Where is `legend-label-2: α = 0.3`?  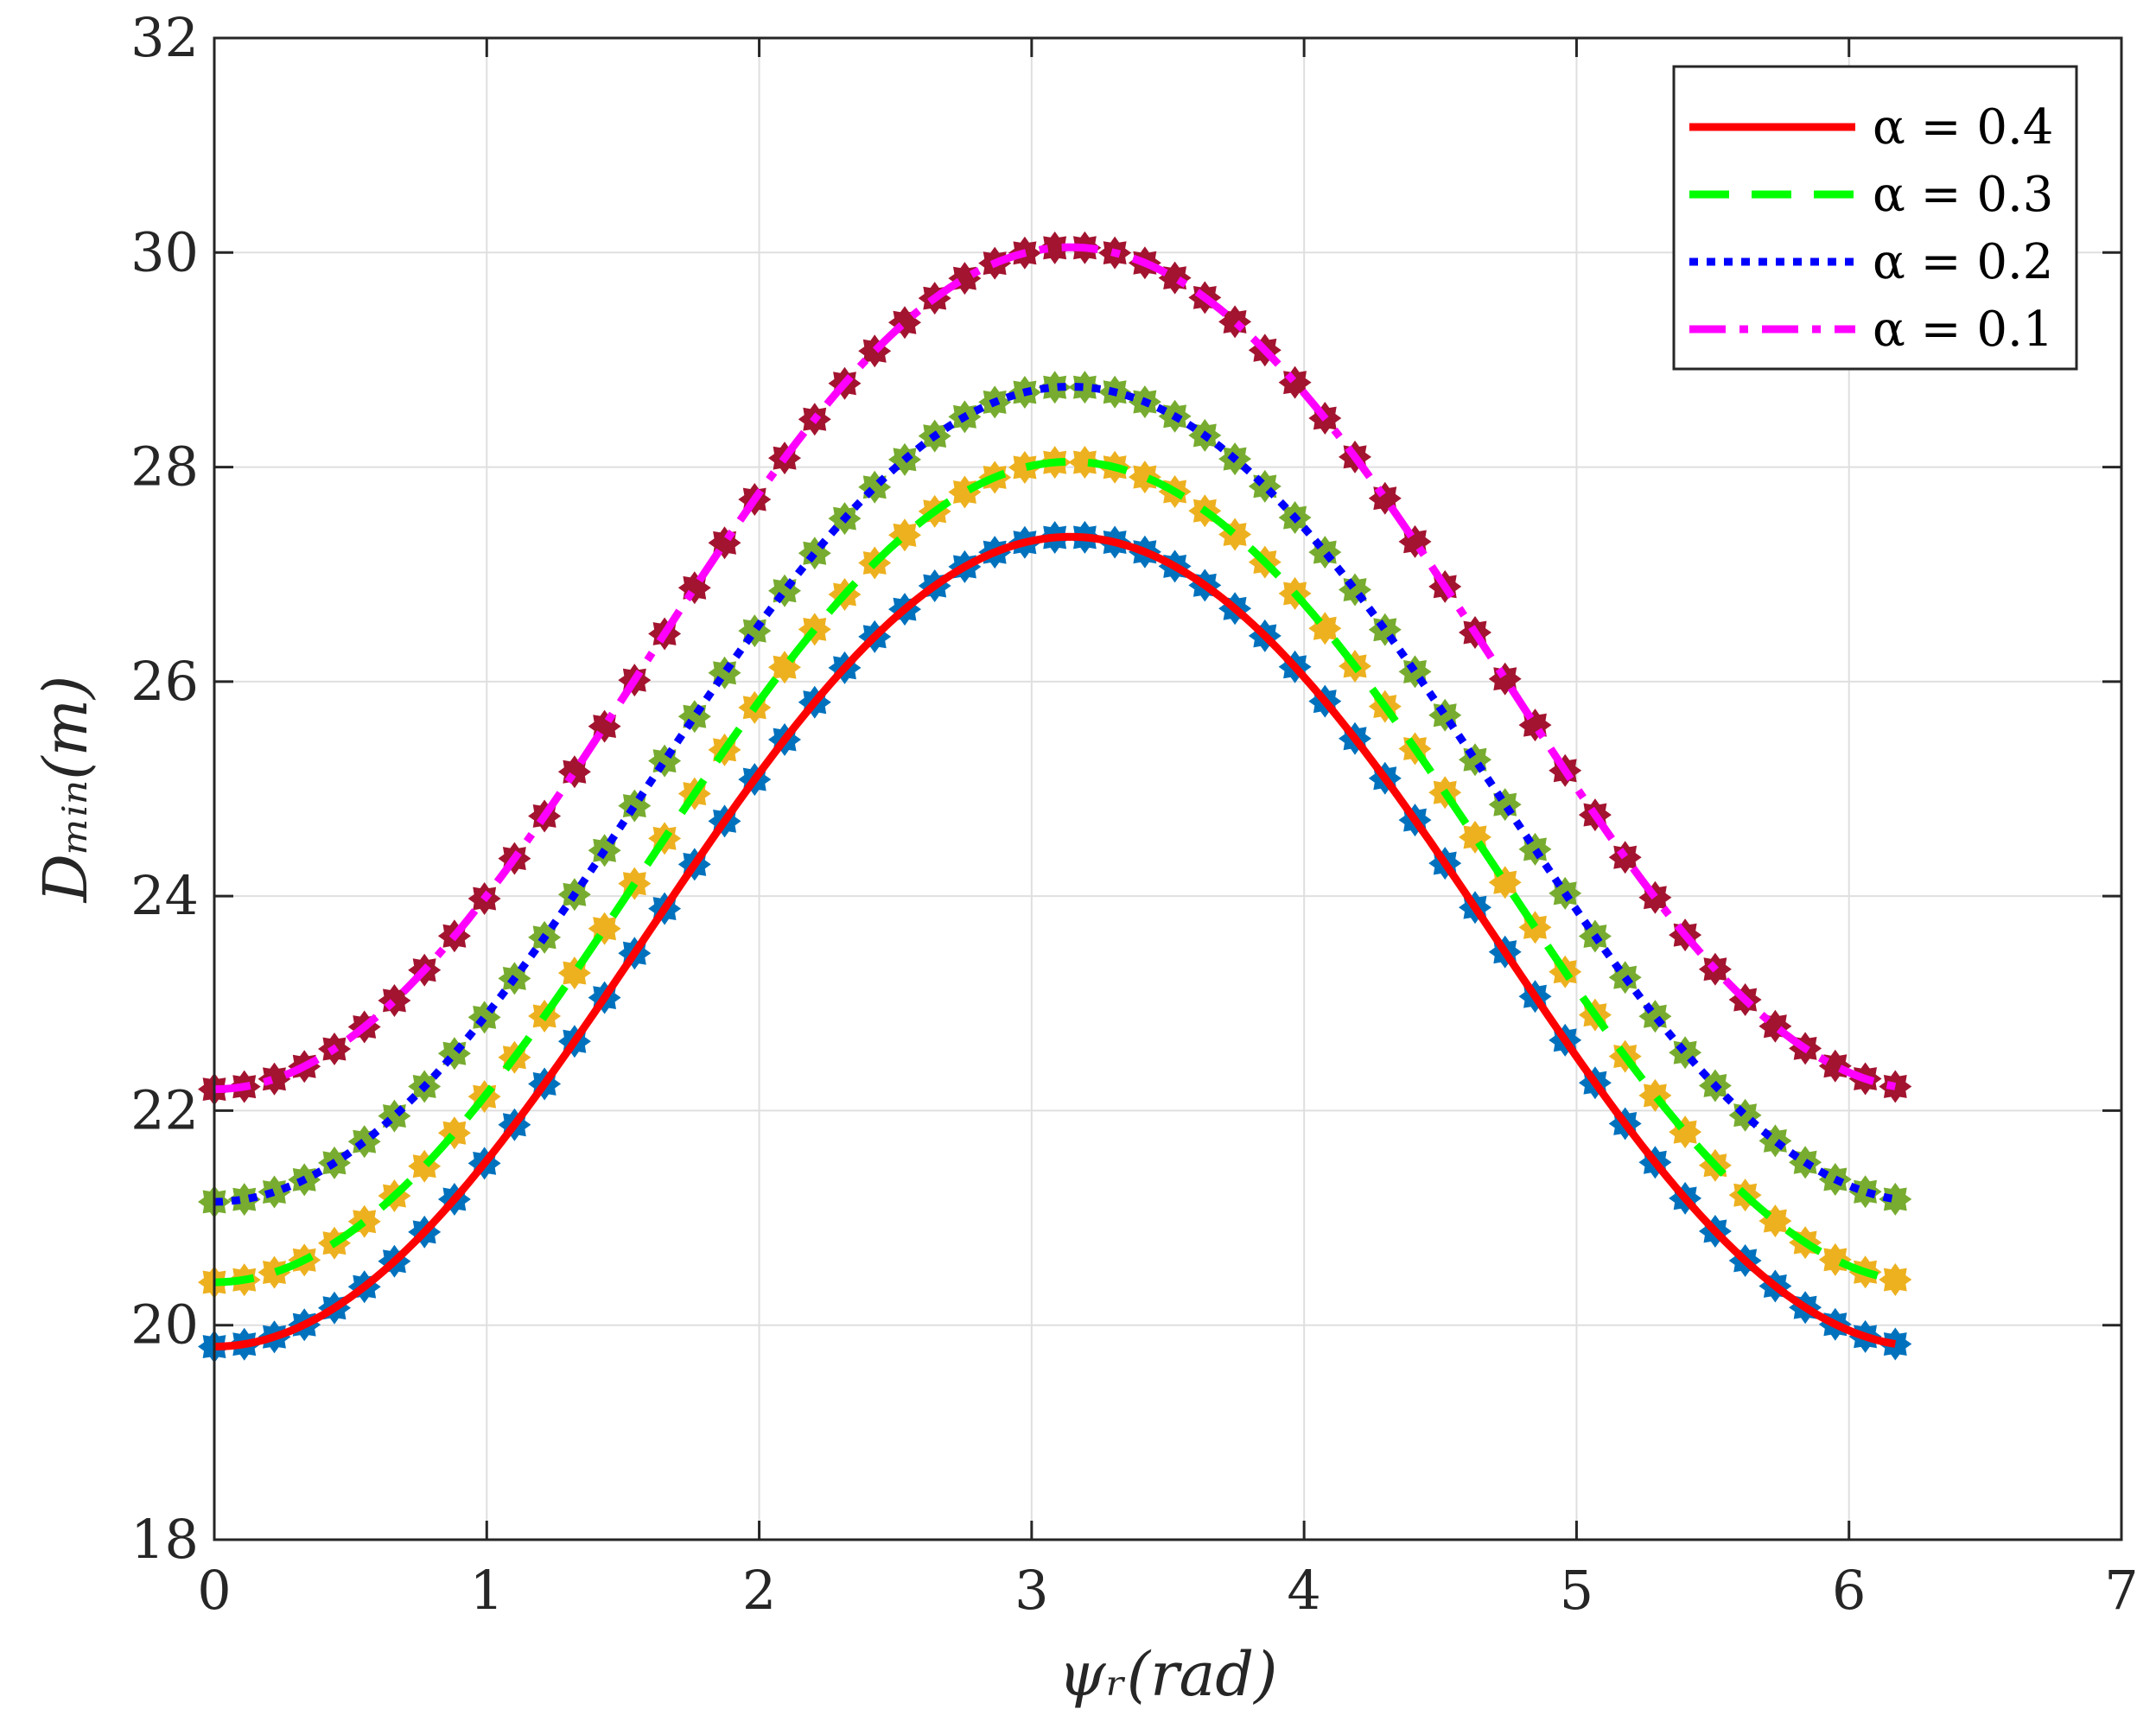
legend-label-2: α = 0.3 is located at coordinates (1963, 195).